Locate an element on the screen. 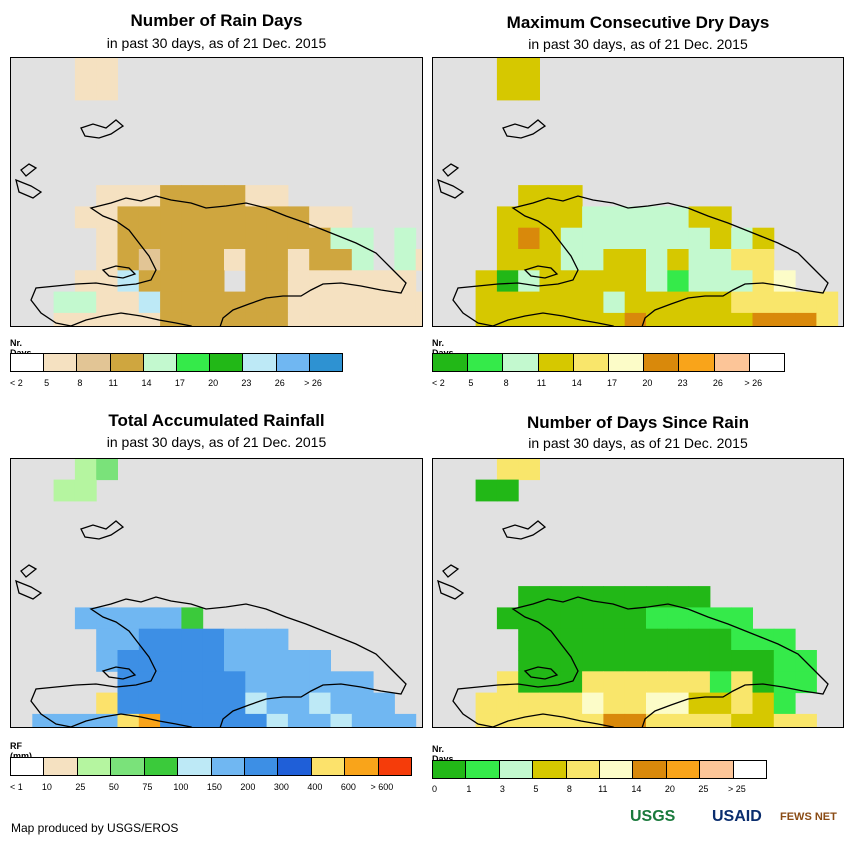  legend-bar is located at coordinates (608, 362).